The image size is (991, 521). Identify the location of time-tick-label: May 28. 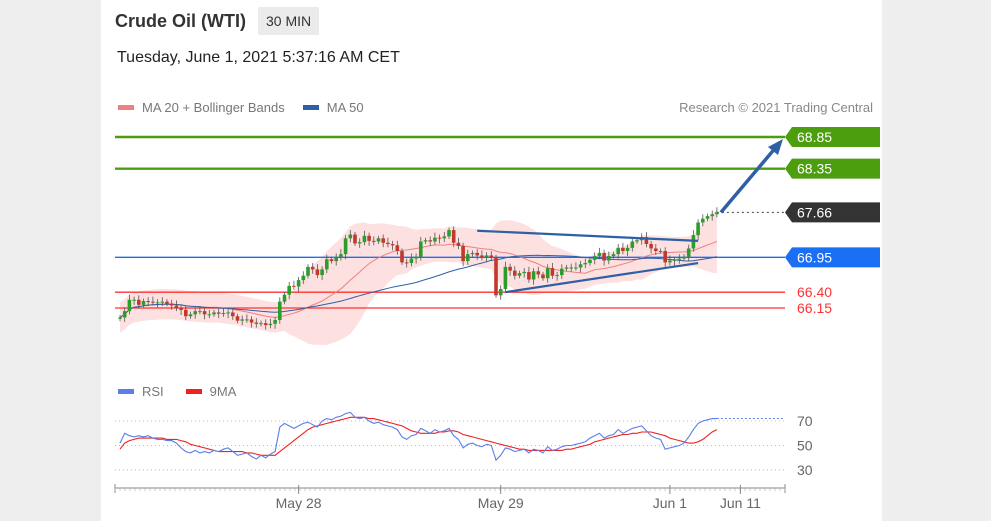
(299, 503).